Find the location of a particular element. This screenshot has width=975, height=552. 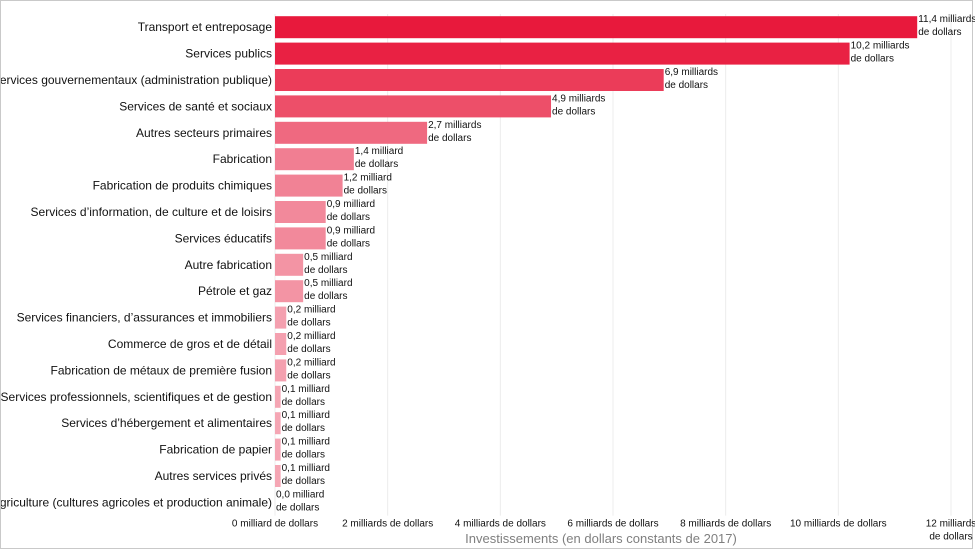

x-tick-label-1-0: 2 milliards de dollars is located at coordinates (387, 524).